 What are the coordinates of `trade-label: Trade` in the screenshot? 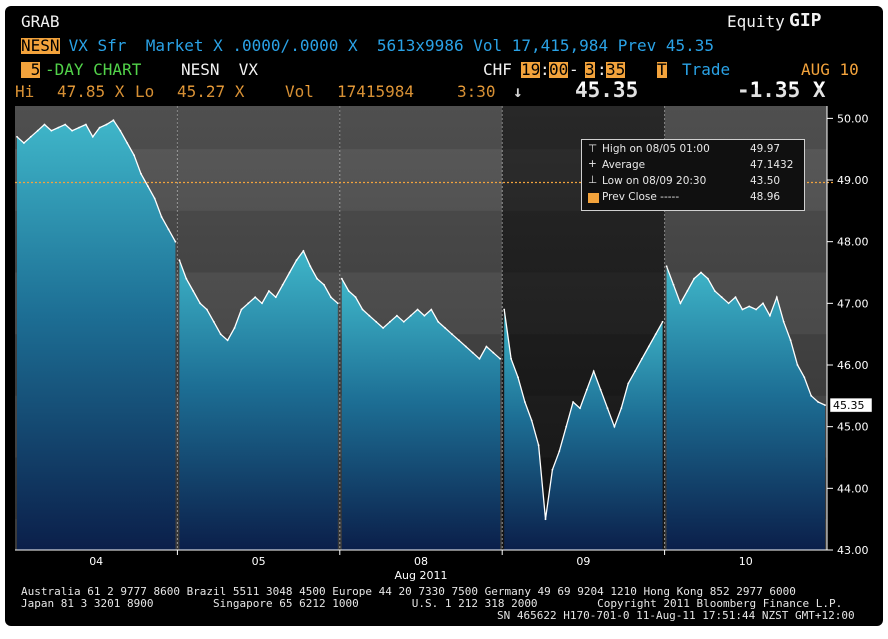 It's located at (706, 69).